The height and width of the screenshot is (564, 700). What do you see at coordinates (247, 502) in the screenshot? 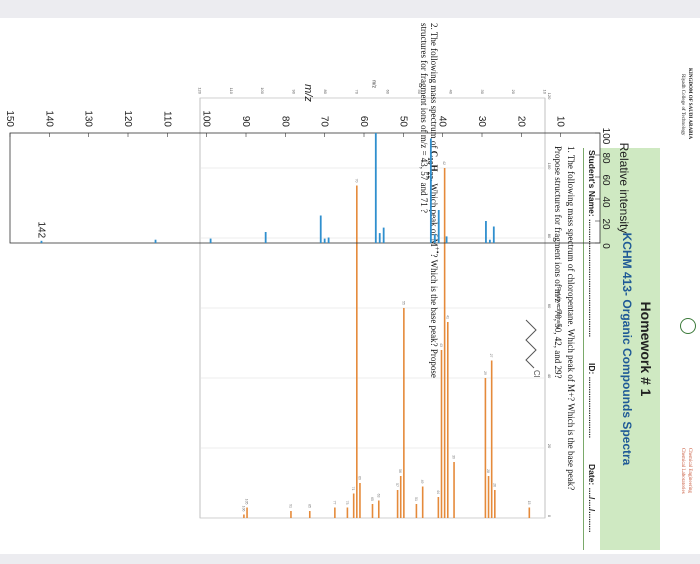
I see `chart1-peak-label: 105` at bounding box center [247, 502].